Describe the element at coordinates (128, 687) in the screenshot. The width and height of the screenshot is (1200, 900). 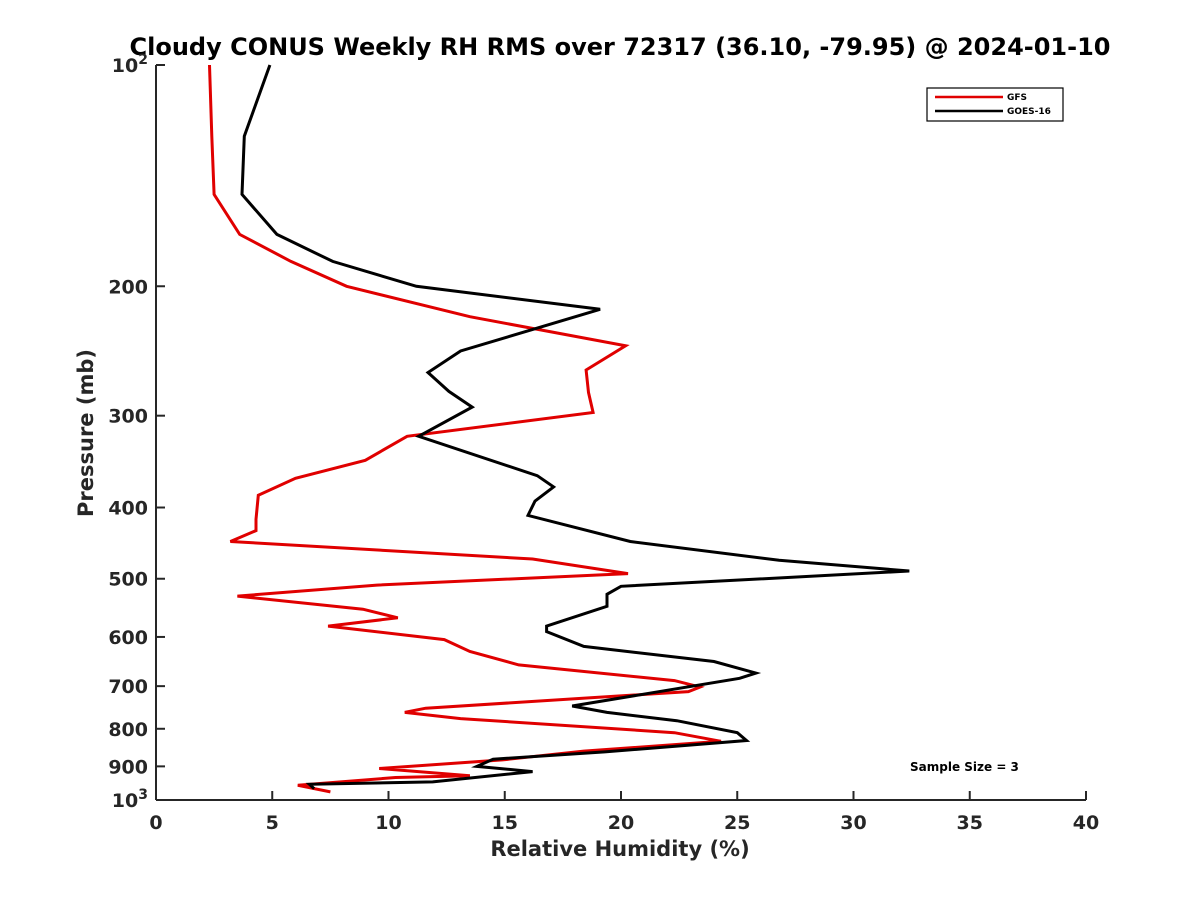
I see `y-tick-label: 700` at that location.